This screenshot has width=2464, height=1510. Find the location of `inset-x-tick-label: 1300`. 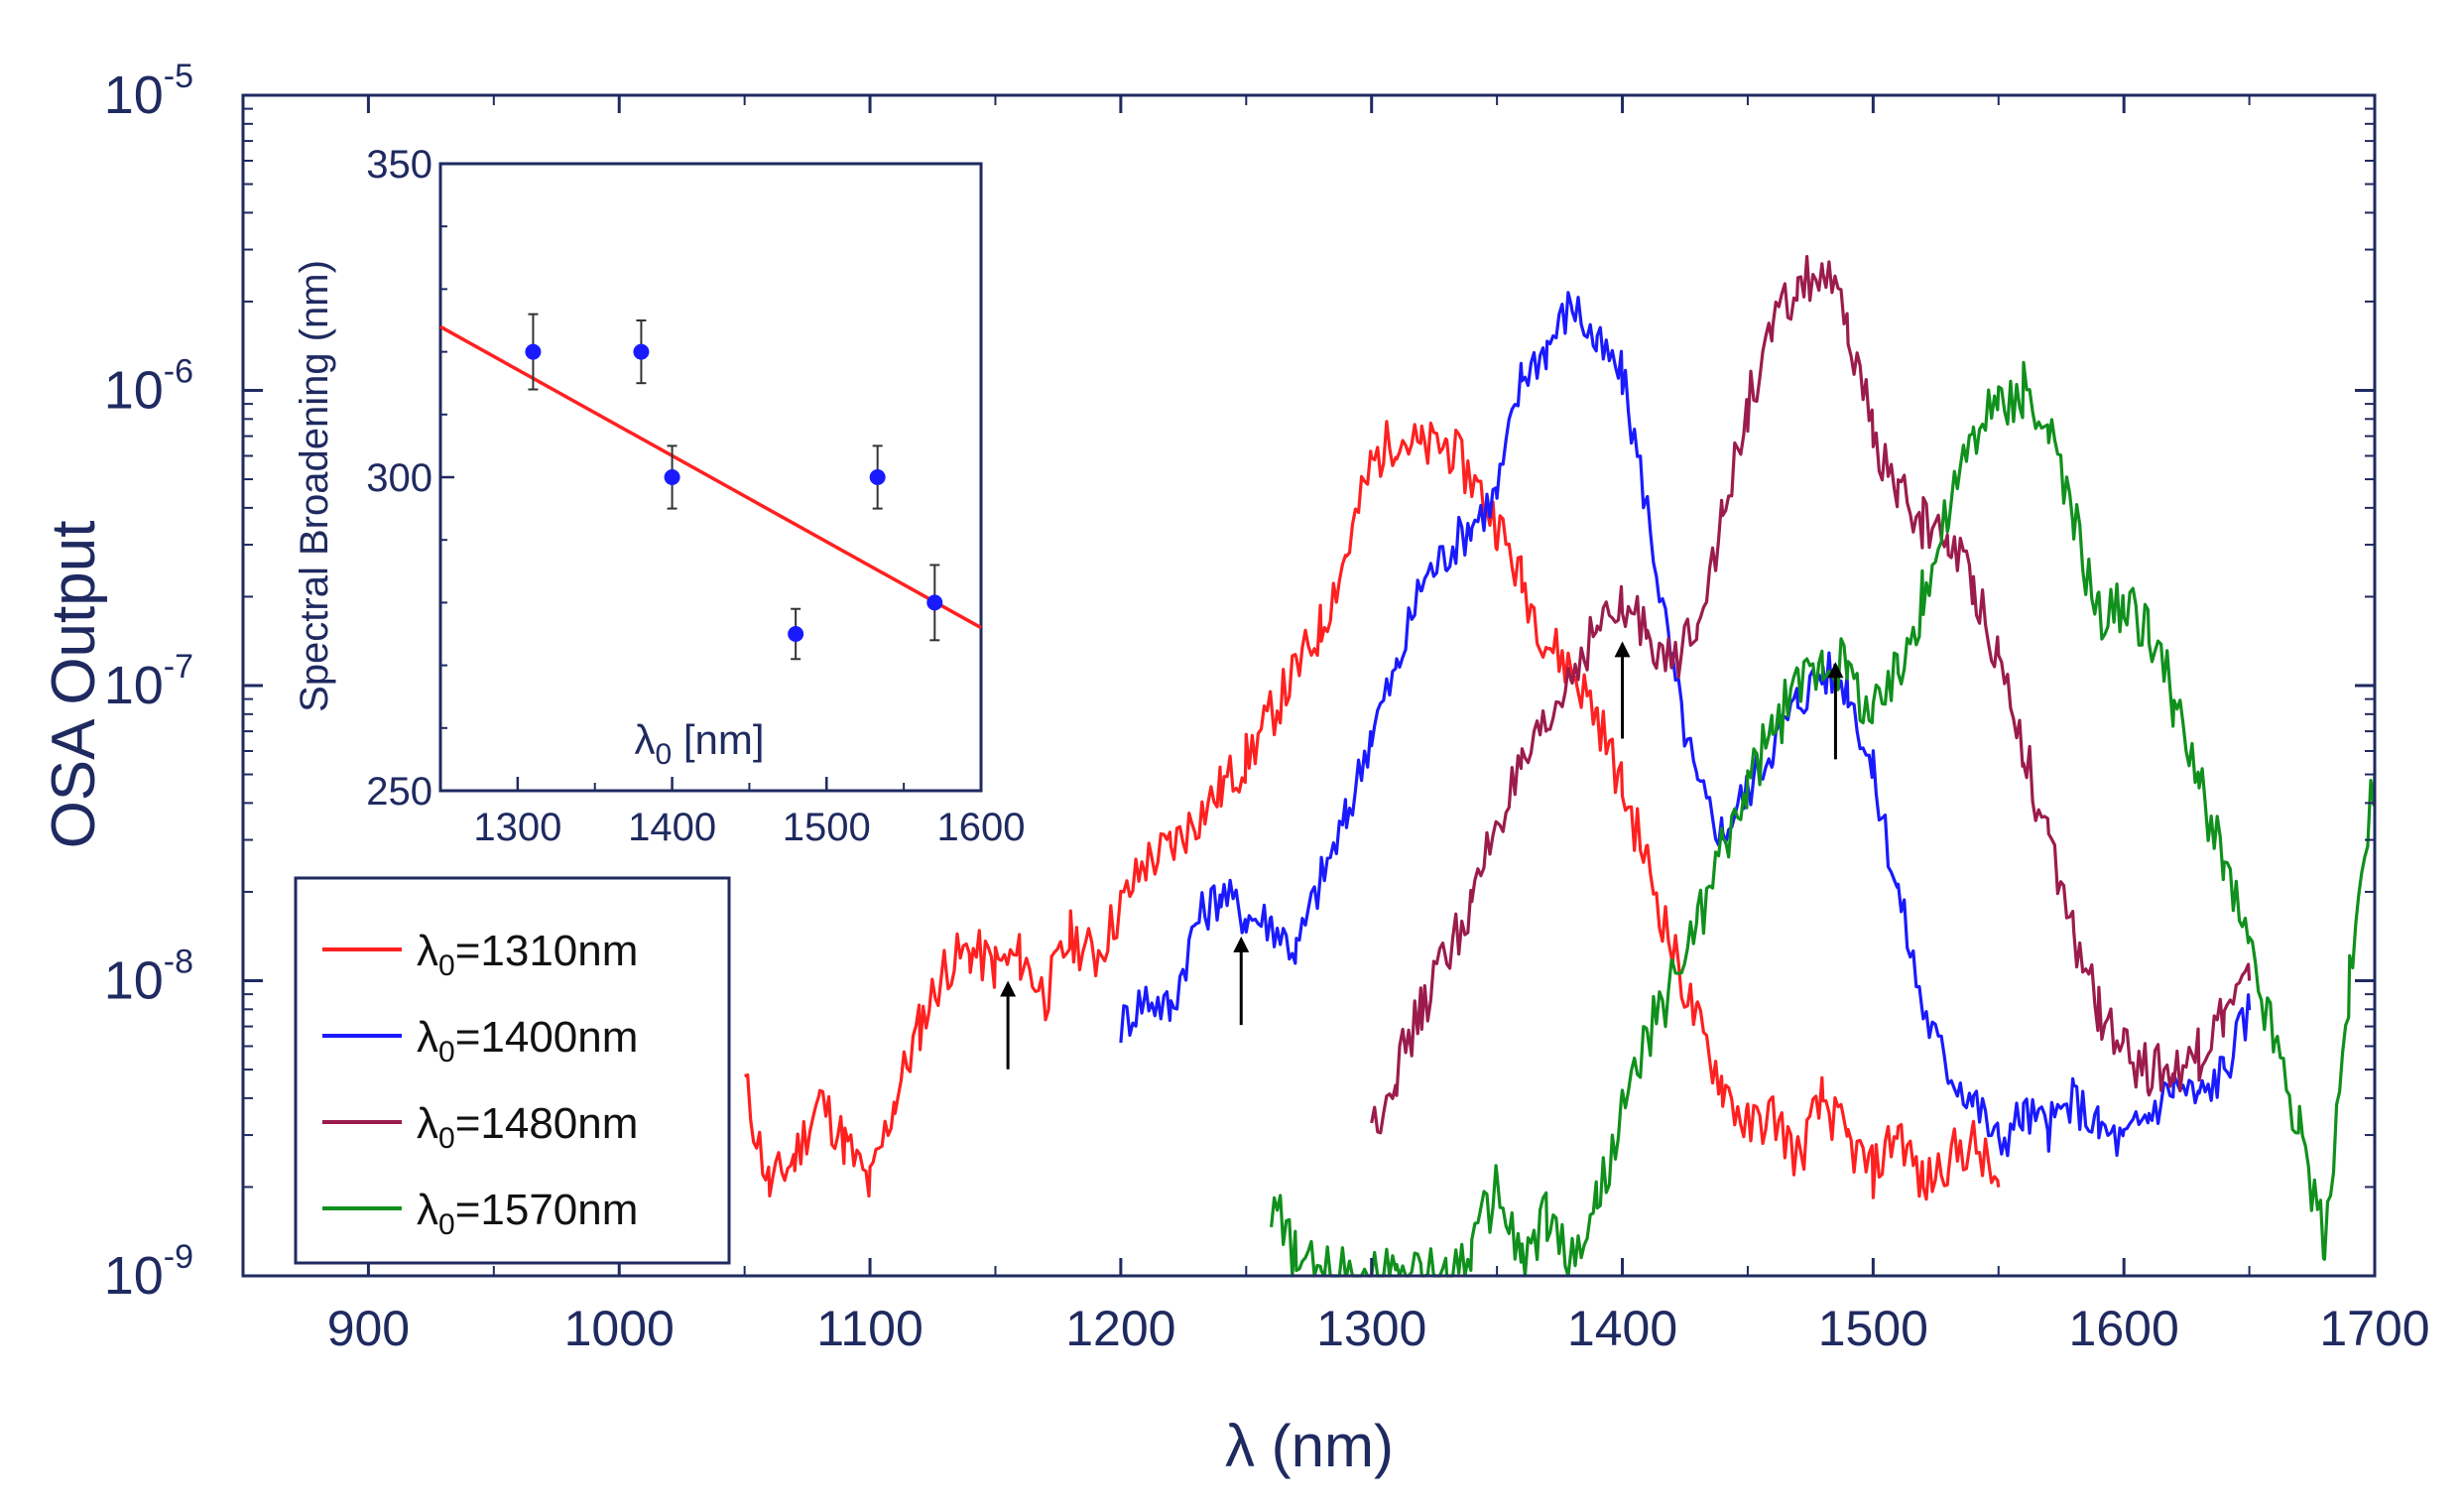

inset-x-tick-label: 1300 is located at coordinates (517, 828).